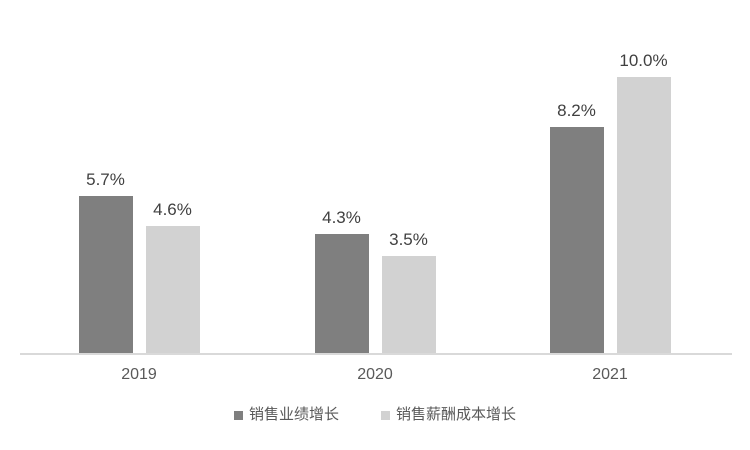  I want to click on x-axis-line, so click(376, 354).